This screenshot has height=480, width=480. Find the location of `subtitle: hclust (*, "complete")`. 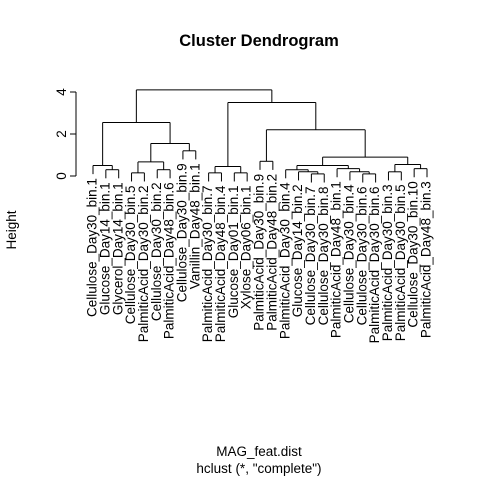

subtitle: hclust (*, "complete") is located at coordinates (258, 468).